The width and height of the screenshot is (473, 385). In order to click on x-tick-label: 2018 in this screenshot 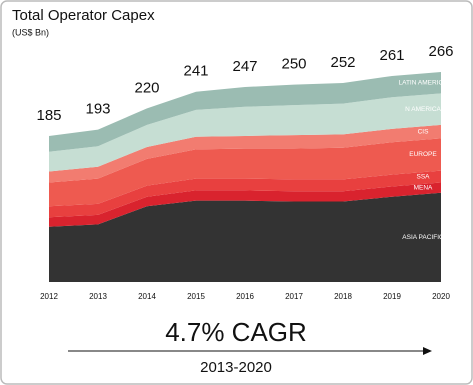, I will do `click(343, 296)`.